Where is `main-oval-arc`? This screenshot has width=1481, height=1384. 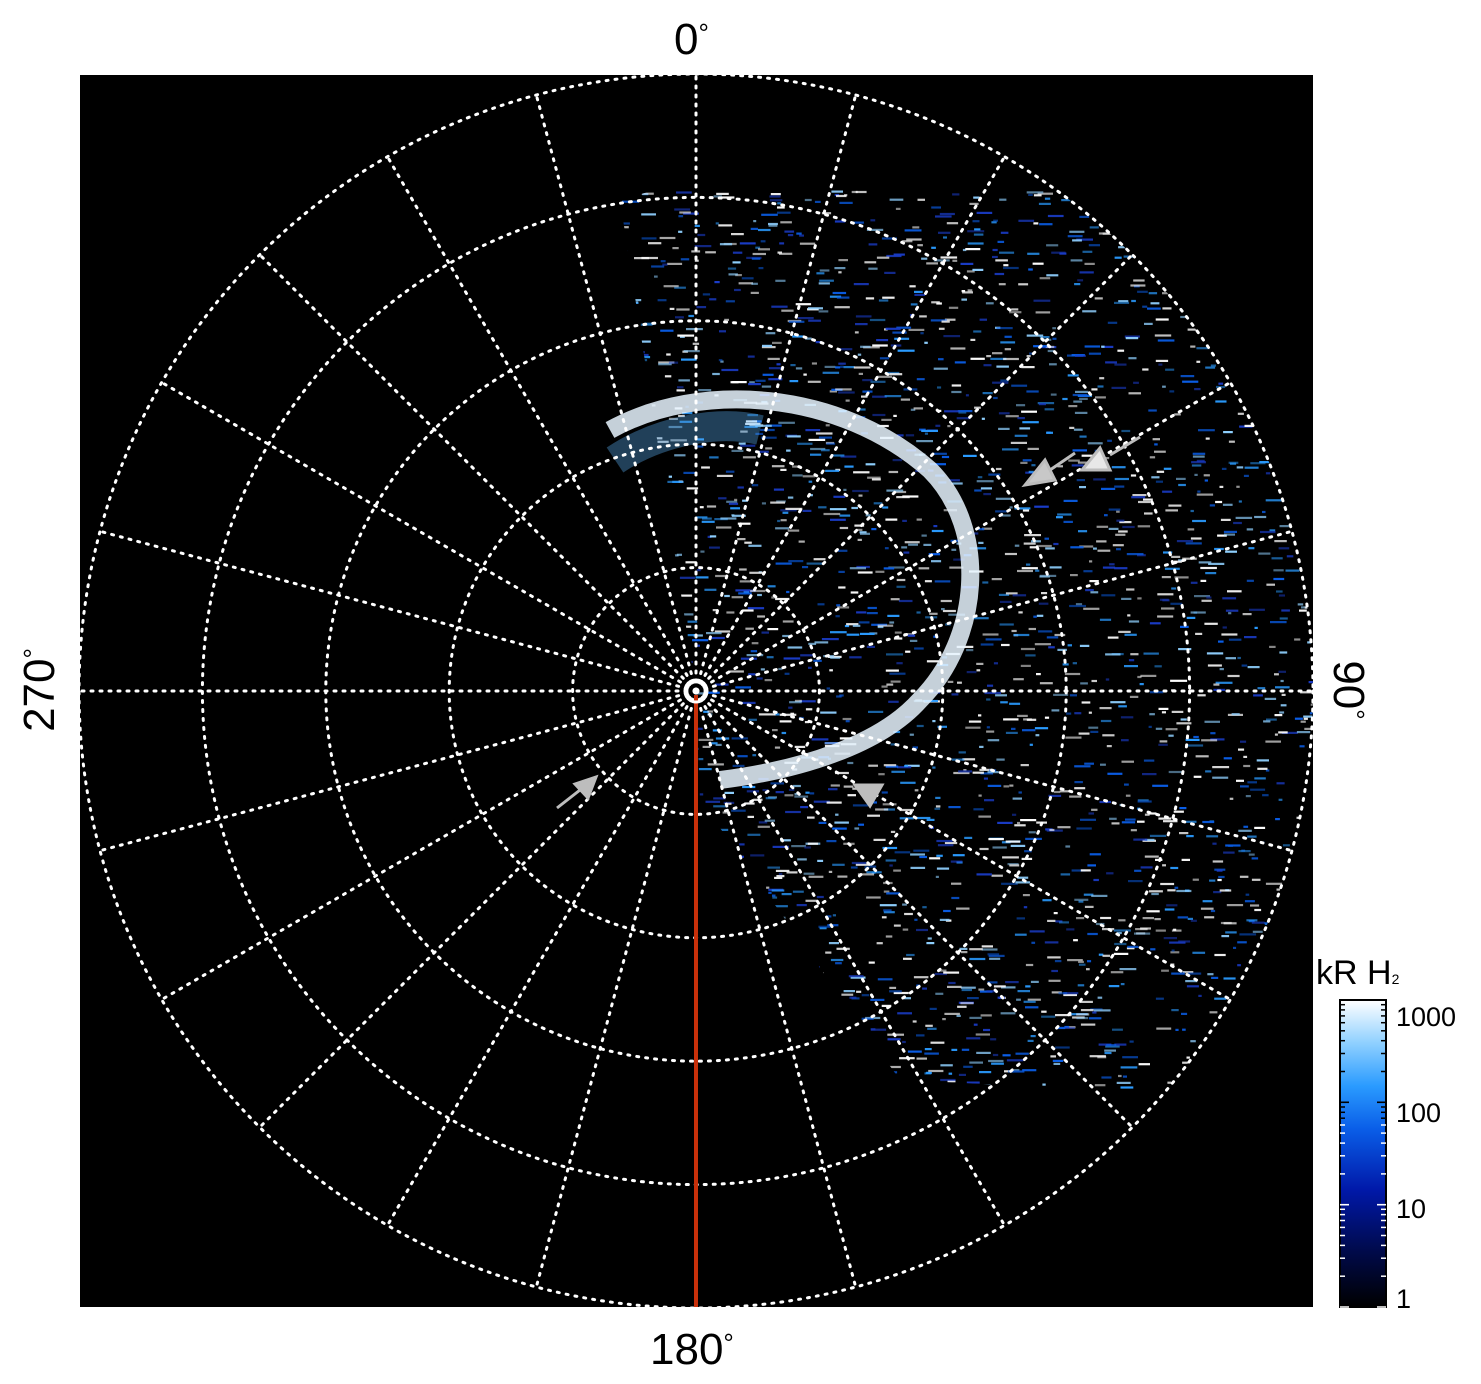
main-oval-arc is located at coordinates (792, 589).